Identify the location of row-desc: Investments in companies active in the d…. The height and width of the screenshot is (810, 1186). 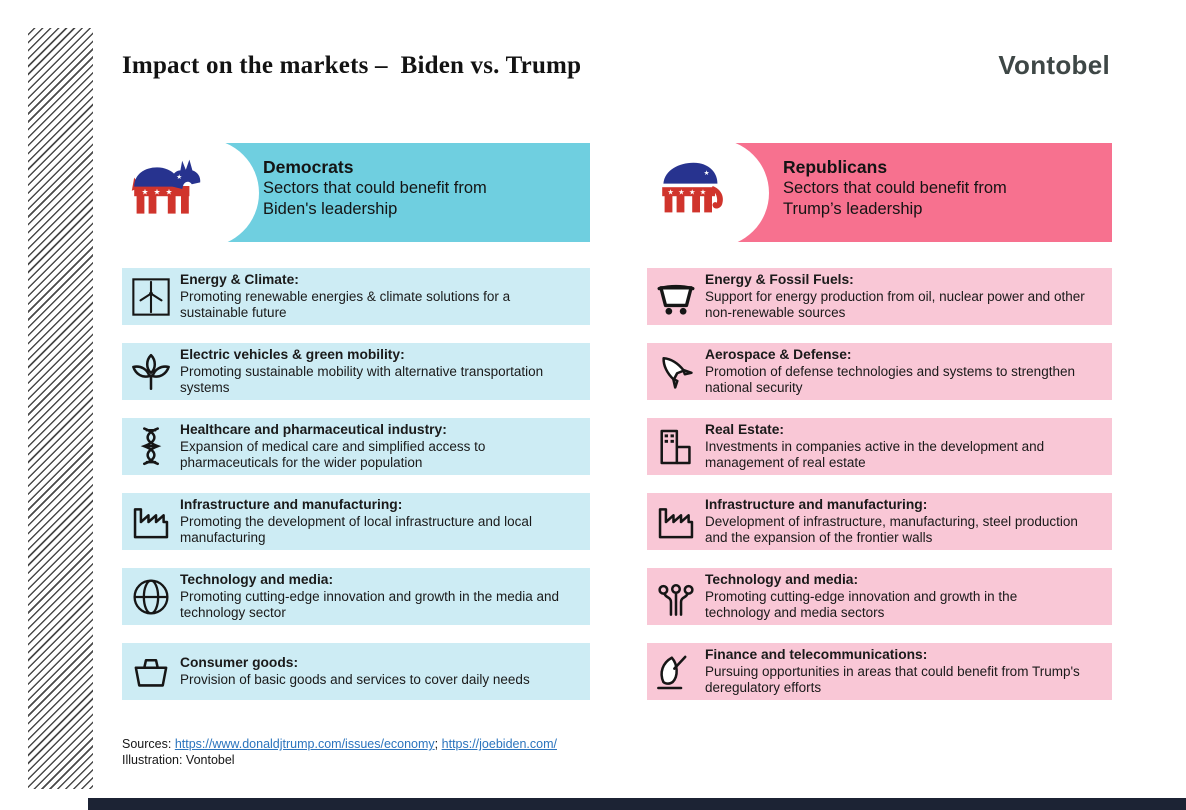
(875, 454).